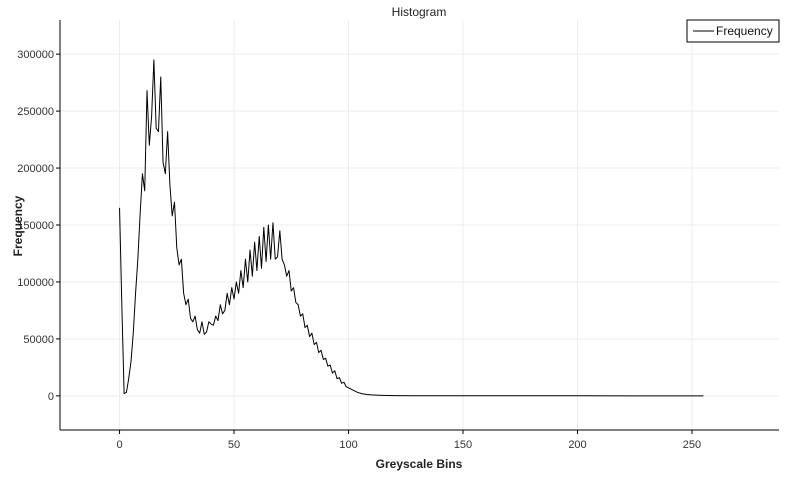 The height and width of the screenshot is (480, 800). What do you see at coordinates (348, 445) in the screenshot?
I see `x-tick-label: 100` at bounding box center [348, 445].